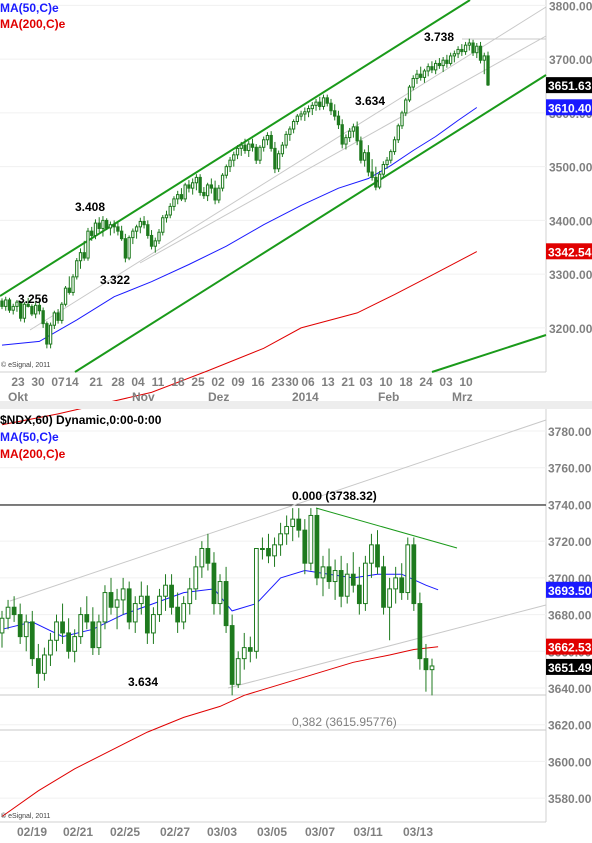 The width and height of the screenshot is (592, 843). What do you see at coordinates (296, 405) in the screenshot?
I see `panel-divider` at bounding box center [296, 405].